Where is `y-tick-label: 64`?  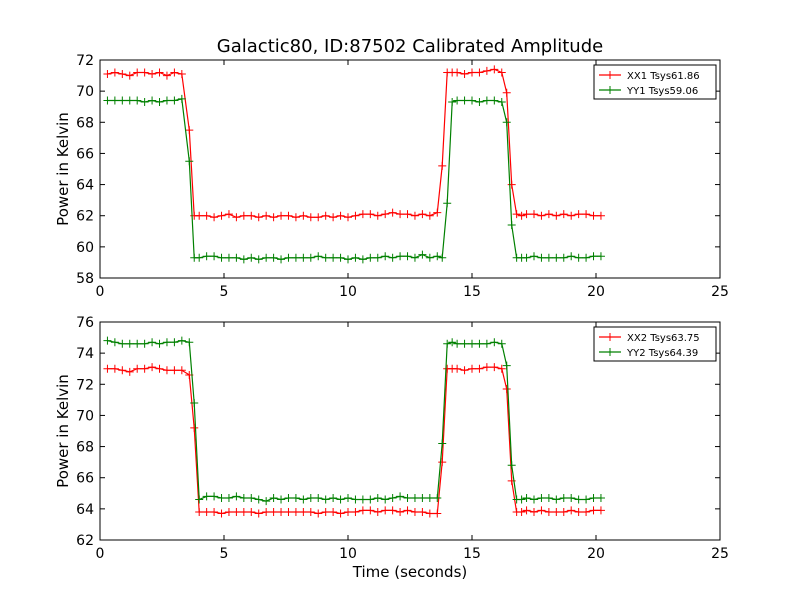 y-tick-label: 64 is located at coordinates (85, 510).